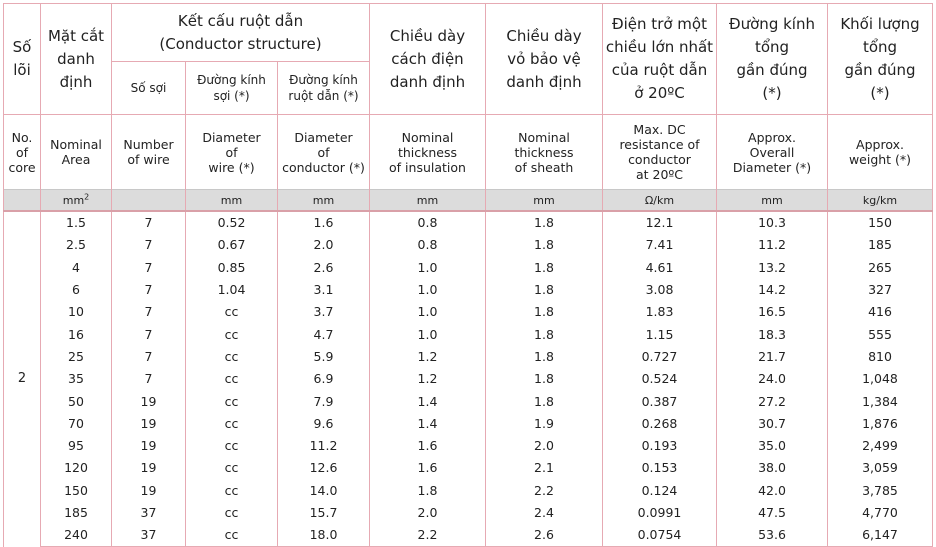 This screenshot has width=936, height=547. I want to click on cell-resist: 12.1, so click(659, 223).